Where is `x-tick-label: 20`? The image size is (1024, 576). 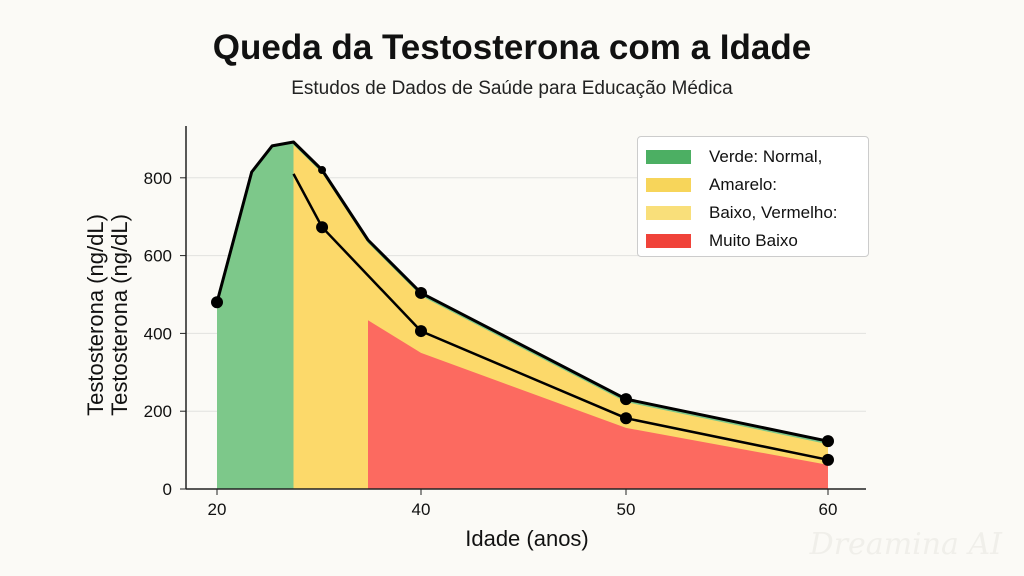 x-tick-label: 20 is located at coordinates (217, 509).